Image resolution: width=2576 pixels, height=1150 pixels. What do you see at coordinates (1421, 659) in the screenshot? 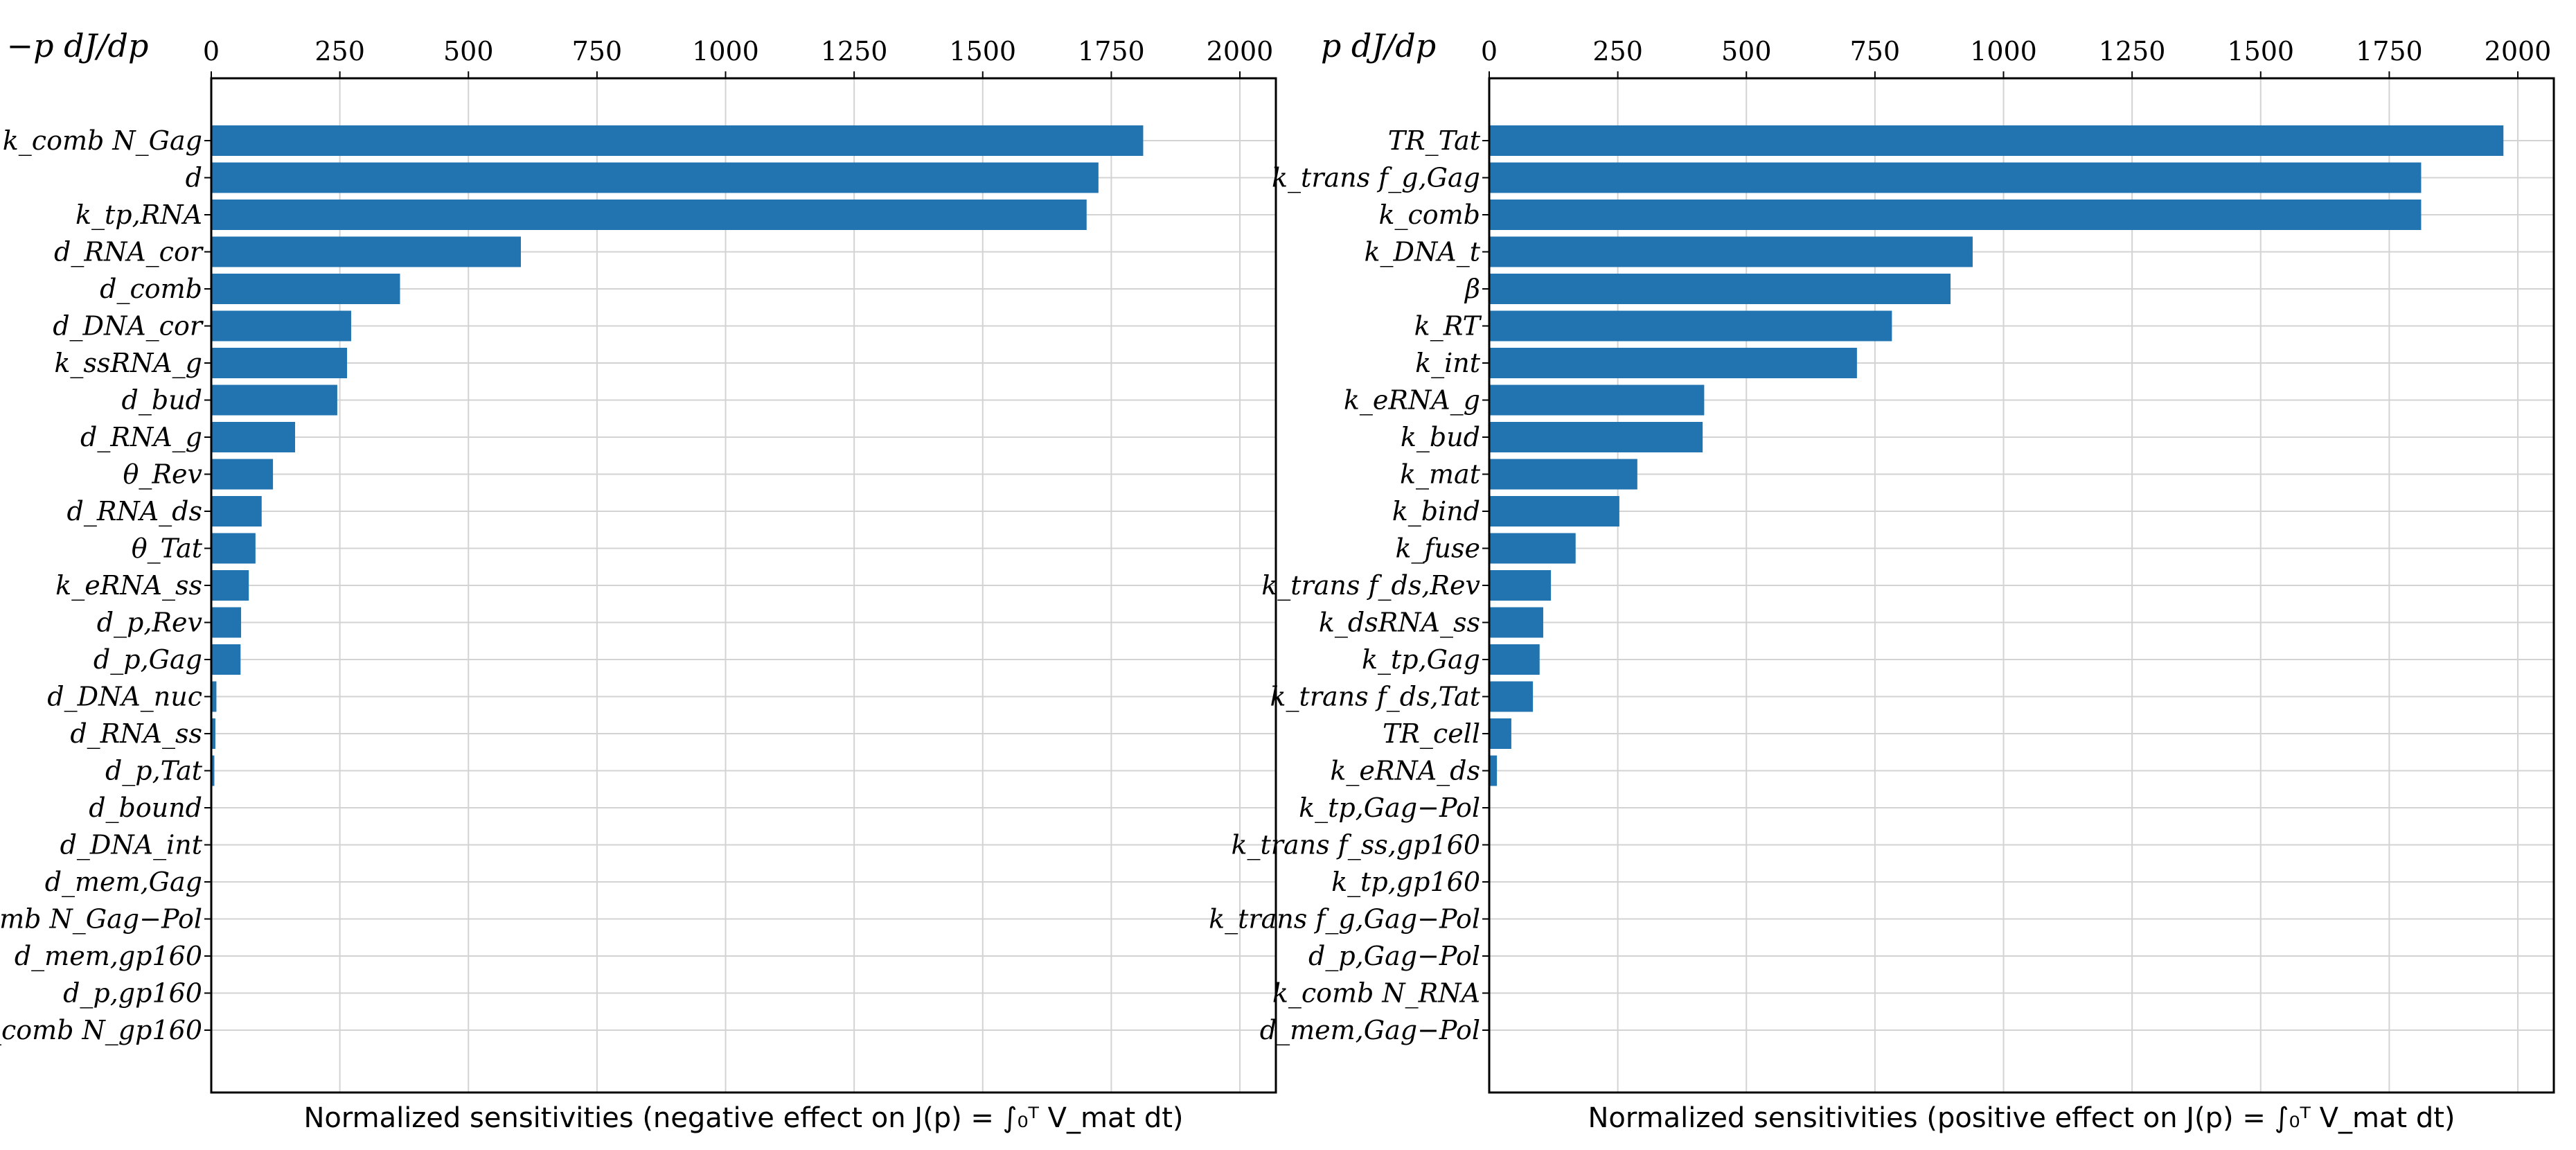
I see `category-label: k_tp,Gag` at bounding box center [1421, 659].